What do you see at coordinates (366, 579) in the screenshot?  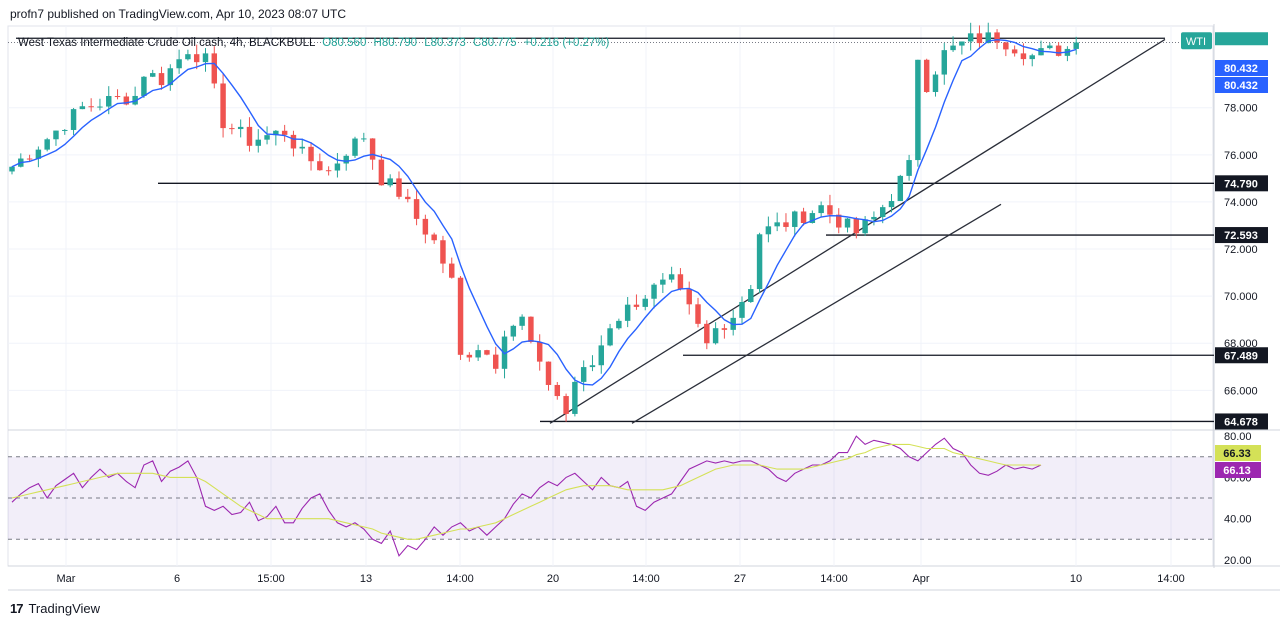 I see `time-tick-label: 13` at bounding box center [366, 579].